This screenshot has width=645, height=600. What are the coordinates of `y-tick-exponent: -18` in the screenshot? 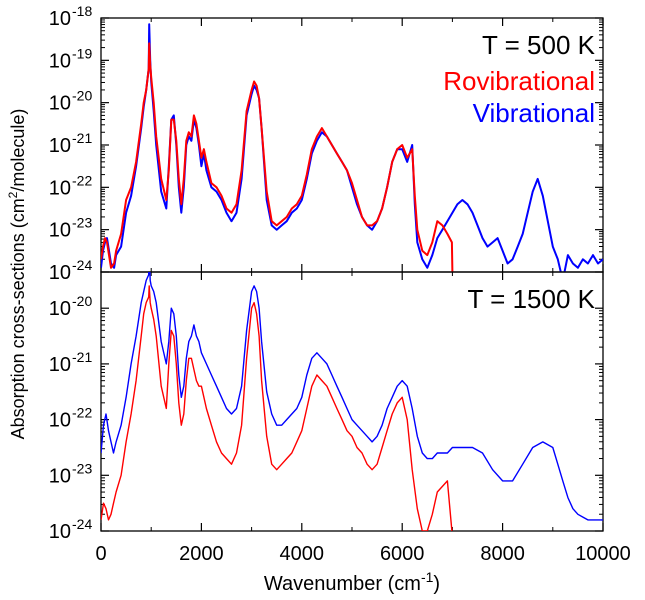 It's located at (82, 11).